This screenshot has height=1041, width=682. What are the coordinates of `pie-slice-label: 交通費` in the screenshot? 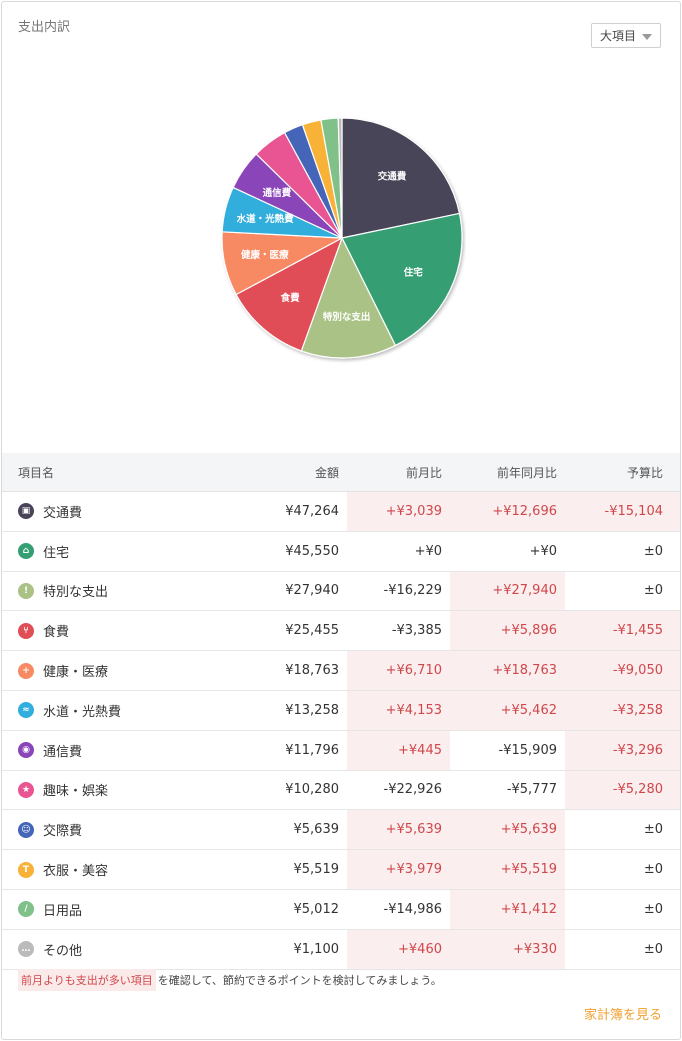 It's located at (392, 177).